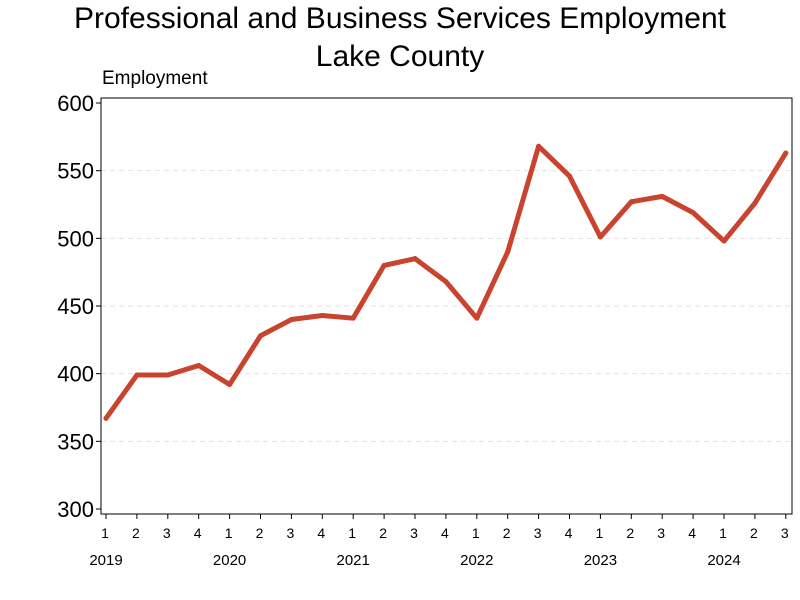  Describe the element at coordinates (155, 78) in the screenshot. I see `y-axis-label: Employment` at that location.